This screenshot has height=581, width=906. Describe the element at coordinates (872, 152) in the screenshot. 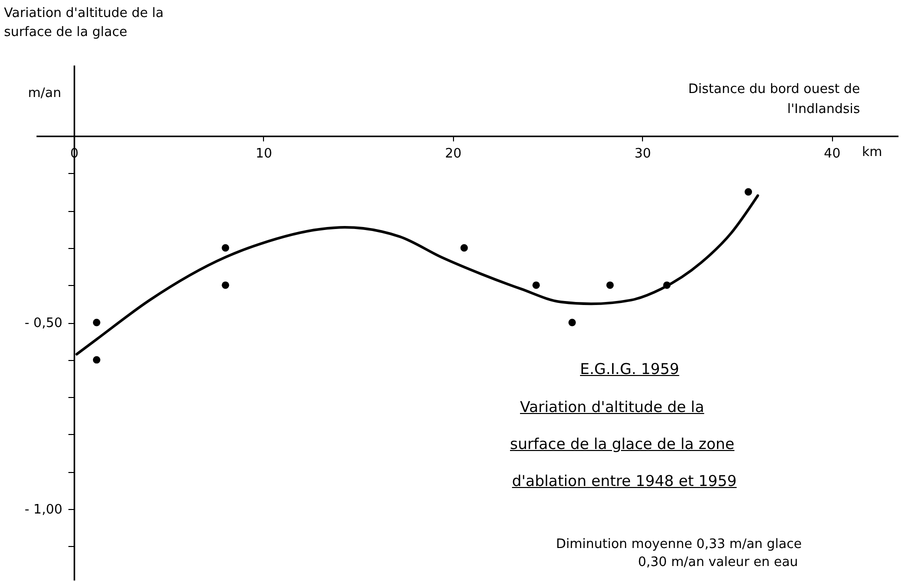

I see `annotation: km` at that location.